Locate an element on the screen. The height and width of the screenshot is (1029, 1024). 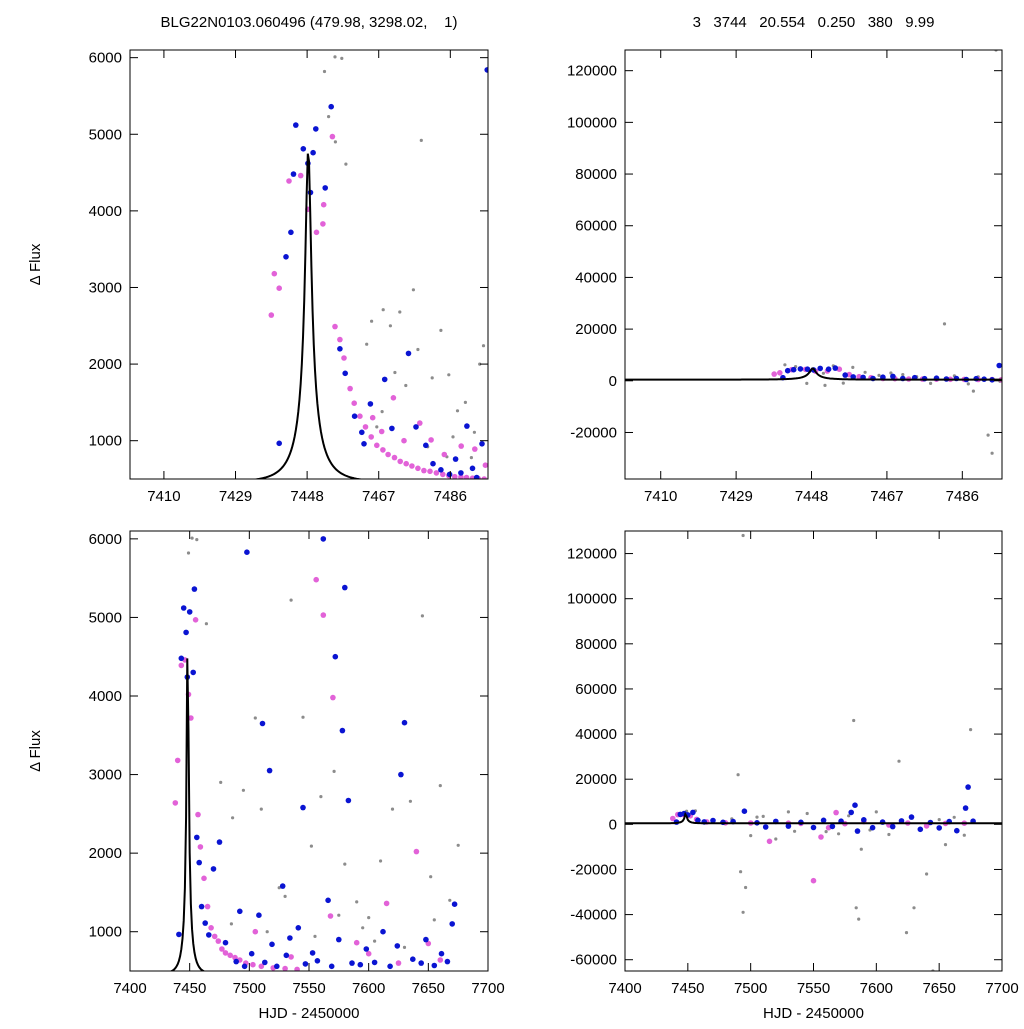
x-tick-label: 7467 is located at coordinates (378, 496).